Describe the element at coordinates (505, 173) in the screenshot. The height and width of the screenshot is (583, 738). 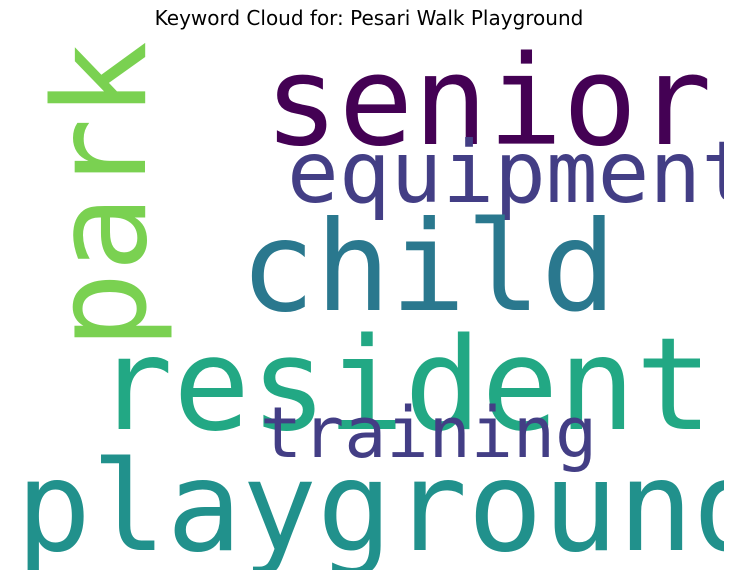
I see `word-equipment: equipment` at that location.